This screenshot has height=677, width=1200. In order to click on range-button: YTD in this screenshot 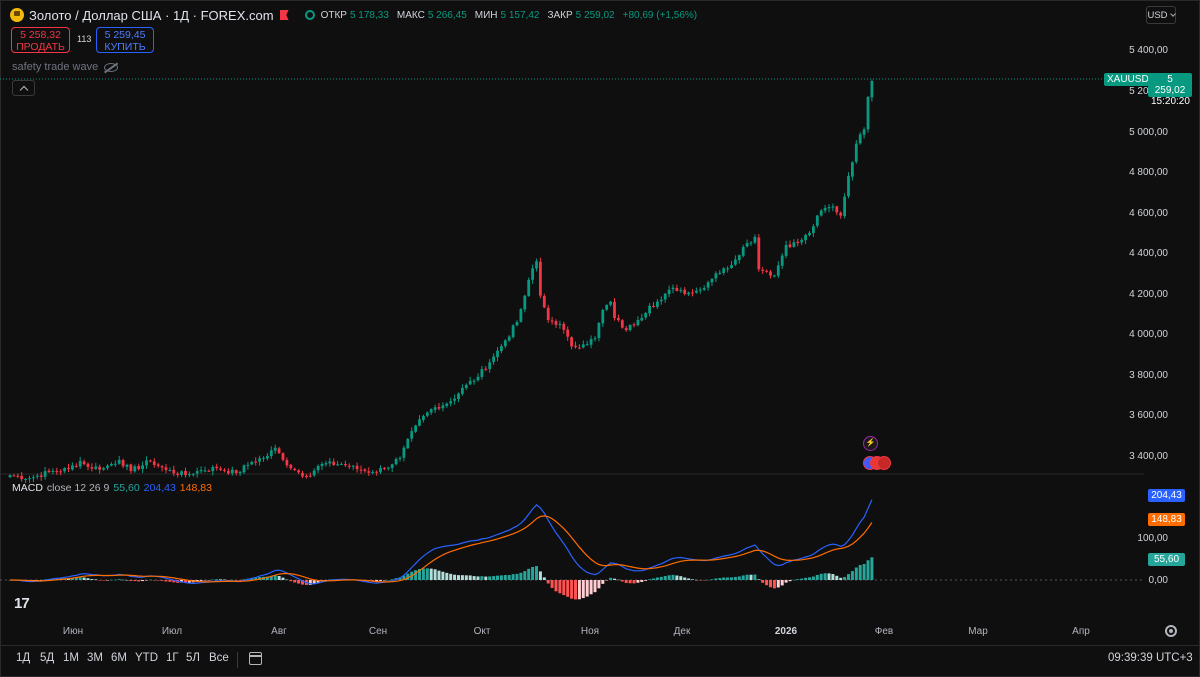, I will do `click(146, 658)`.